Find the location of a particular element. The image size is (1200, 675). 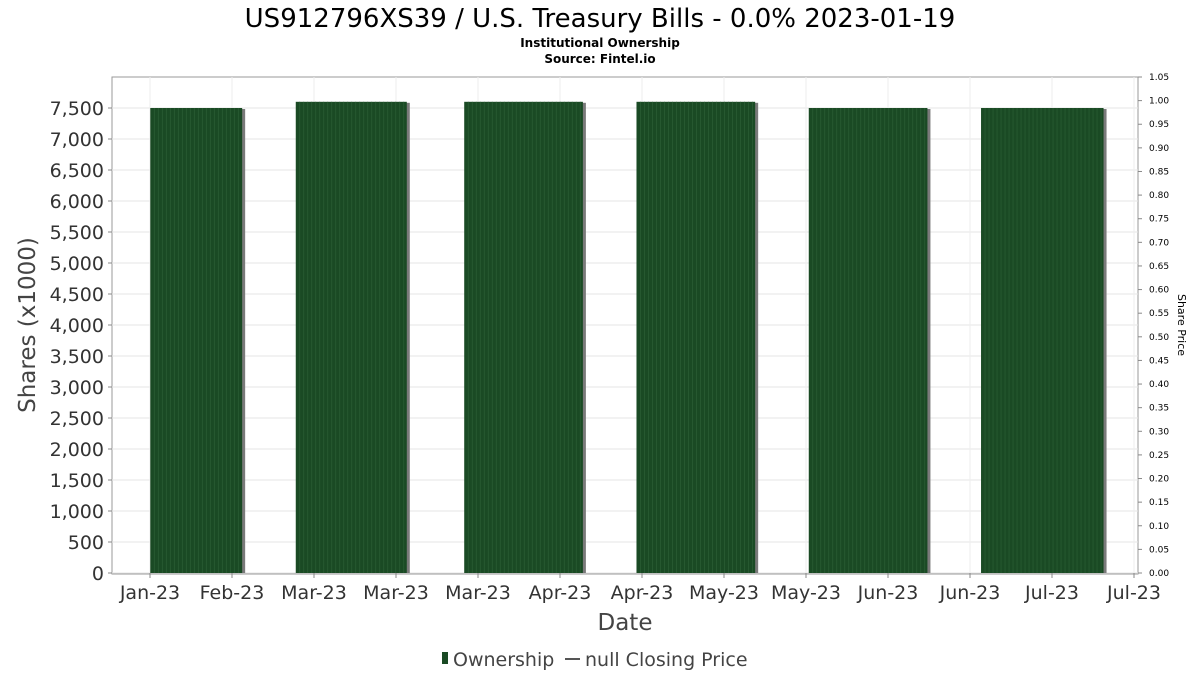

y2-tick-label: 0.80 is located at coordinates (1159, 196).